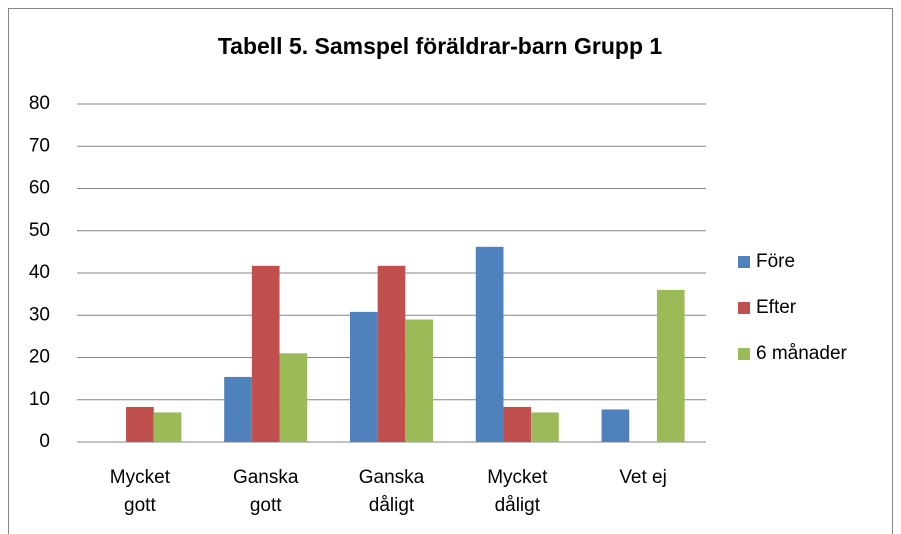  I want to click on y-tick-label: 10, so click(39, 399).